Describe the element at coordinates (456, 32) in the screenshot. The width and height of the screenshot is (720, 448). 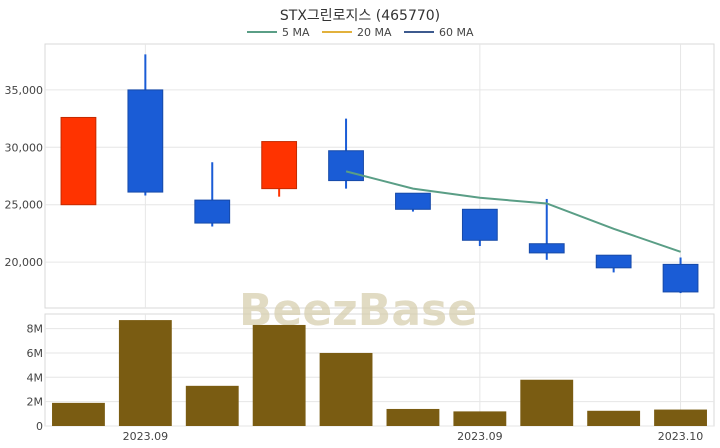
I see `legend-label: 60 MA` at that location.